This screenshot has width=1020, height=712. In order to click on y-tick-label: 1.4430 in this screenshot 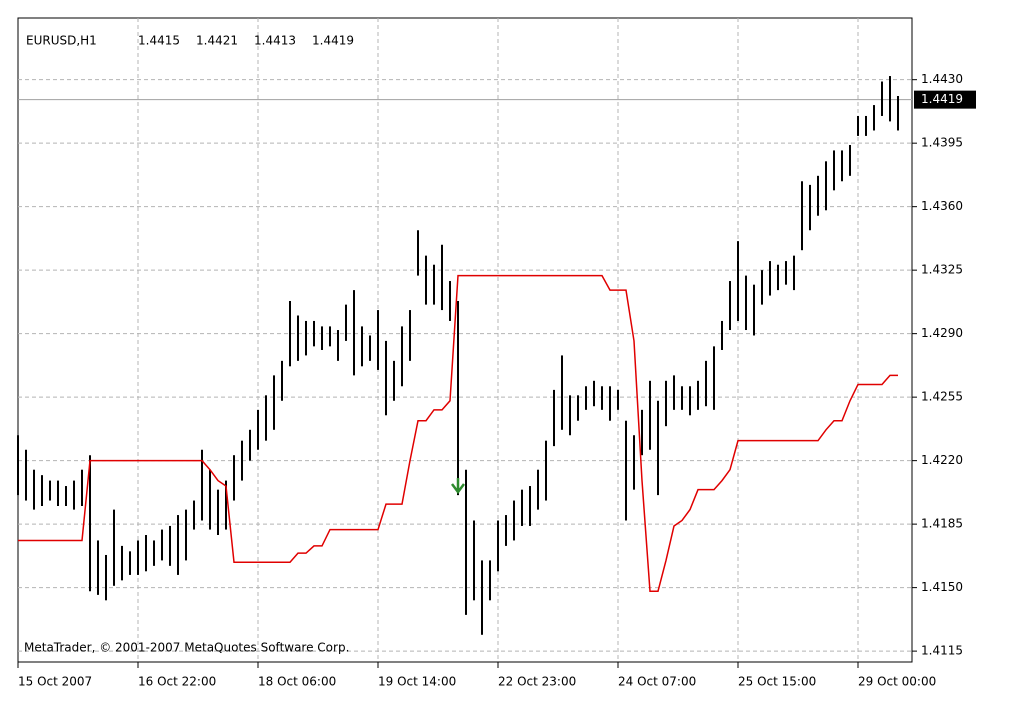, I will do `click(942, 79)`.